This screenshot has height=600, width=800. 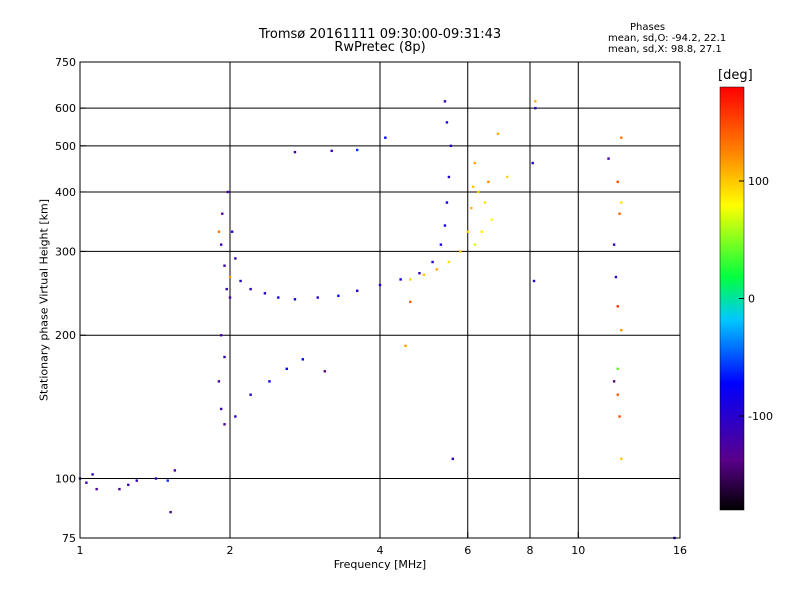 What do you see at coordinates (758, 181) in the screenshot?
I see `colorbar-tick-label: 100` at bounding box center [758, 181].